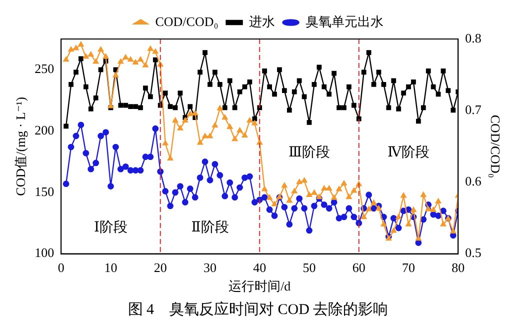 The height and width of the screenshot is (327, 518). What do you see at coordinates (209, 268) in the screenshot?
I see `x-tick-label: 30` at bounding box center [209, 268].